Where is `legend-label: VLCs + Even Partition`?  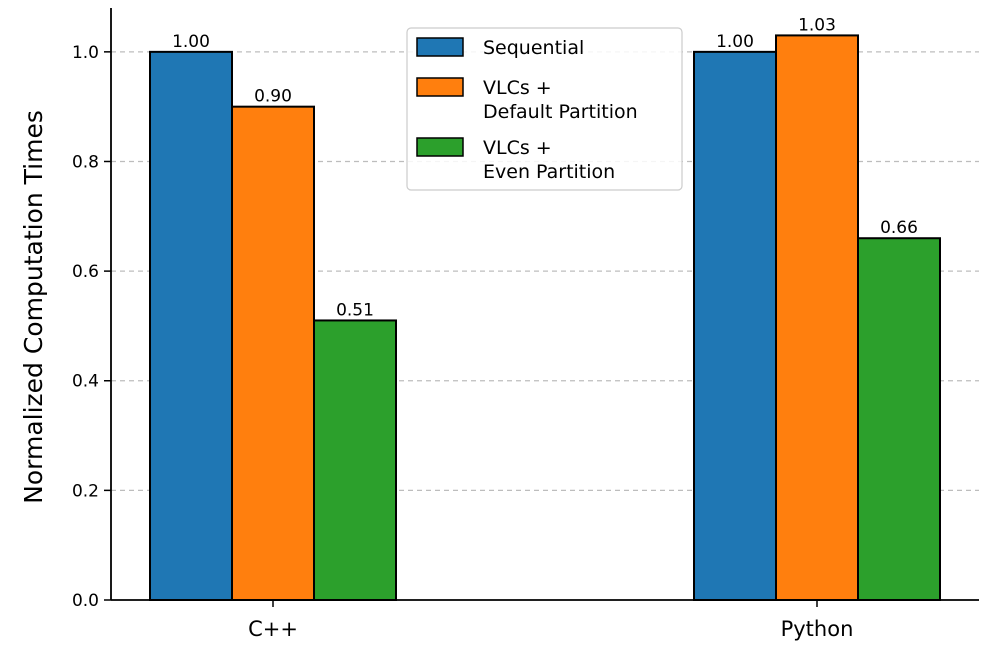
legend-label: VLCs + Even Partition is located at coordinates (549, 160).